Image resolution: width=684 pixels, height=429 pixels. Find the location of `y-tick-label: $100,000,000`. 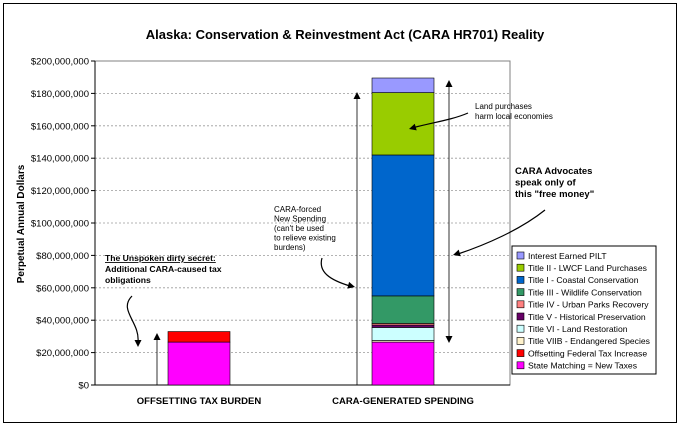

y-tick-label: $100,000,000 is located at coordinates (60, 224).